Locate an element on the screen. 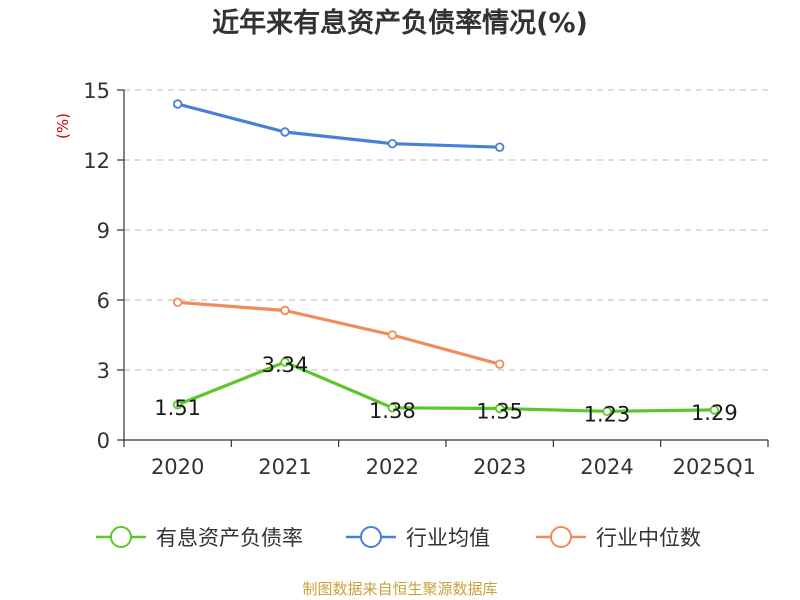  data-label: 1.51 is located at coordinates (177, 408).